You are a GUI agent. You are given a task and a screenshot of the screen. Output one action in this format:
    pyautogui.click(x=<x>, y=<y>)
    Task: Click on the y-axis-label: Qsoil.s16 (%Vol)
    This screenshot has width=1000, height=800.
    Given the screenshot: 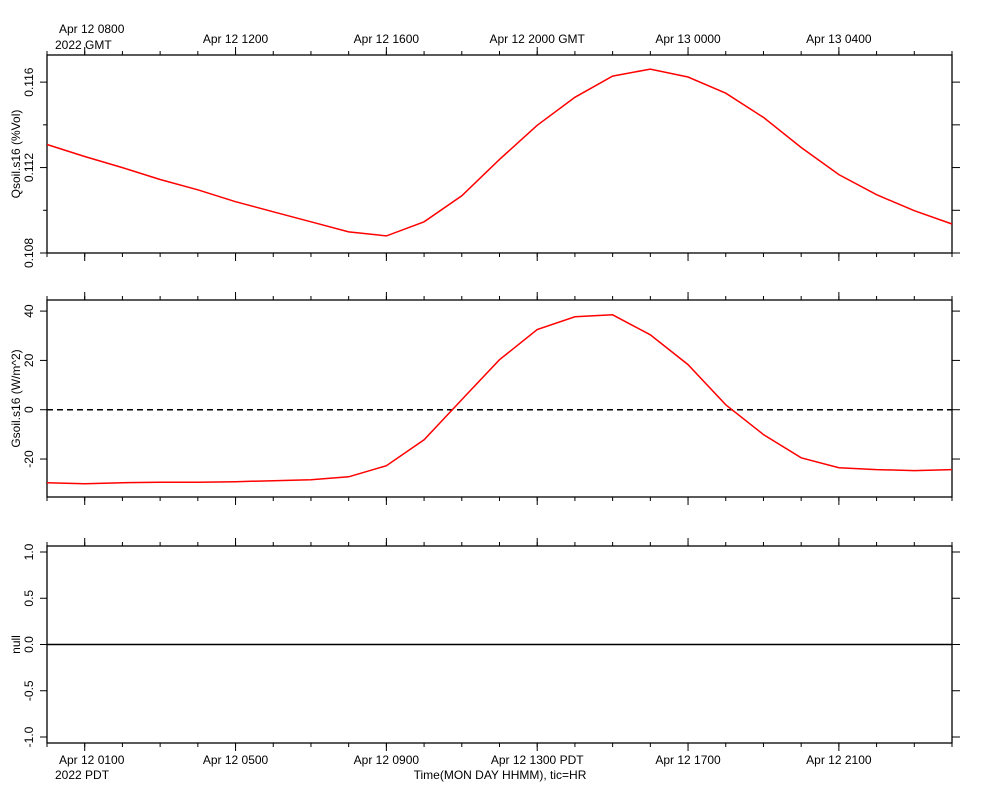 What is the action you would take?
    pyautogui.click(x=16, y=154)
    